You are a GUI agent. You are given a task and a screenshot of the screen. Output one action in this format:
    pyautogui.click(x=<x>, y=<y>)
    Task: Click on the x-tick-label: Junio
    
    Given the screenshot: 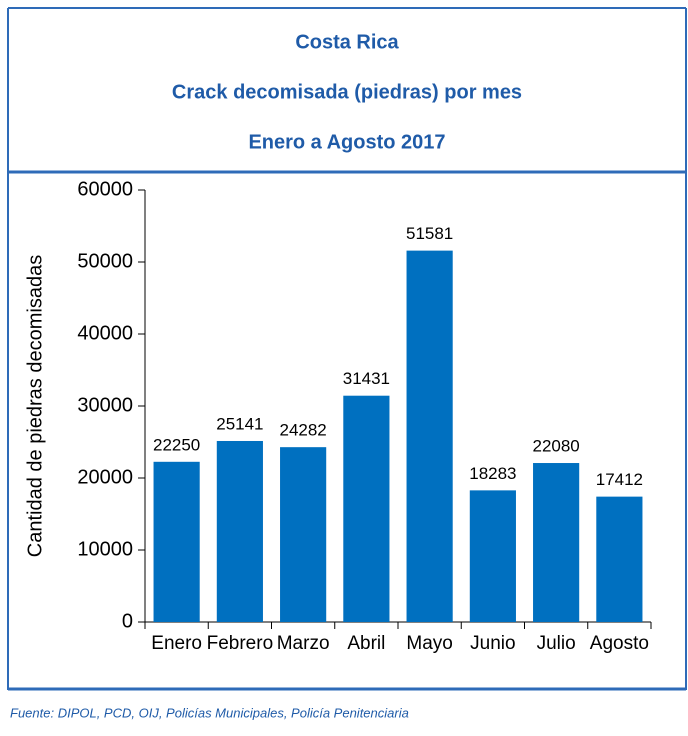 What is the action you would take?
    pyautogui.click(x=492, y=643)
    